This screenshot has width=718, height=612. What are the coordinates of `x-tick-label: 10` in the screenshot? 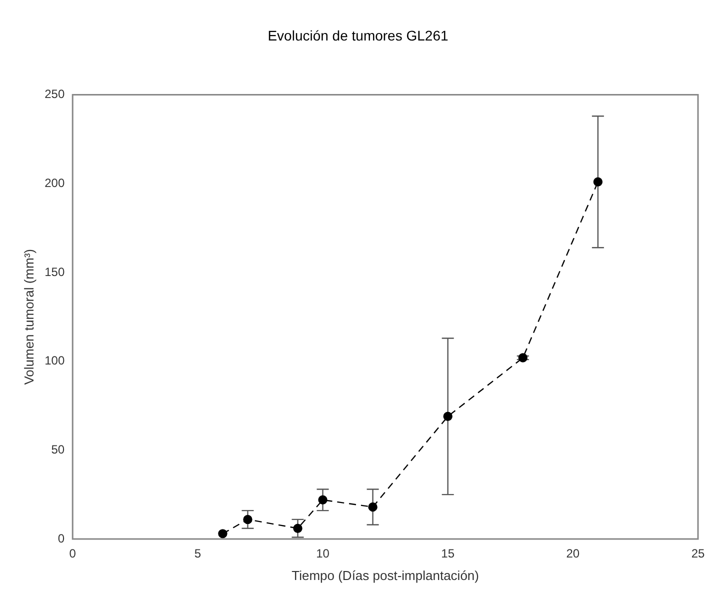 It's located at (323, 553).